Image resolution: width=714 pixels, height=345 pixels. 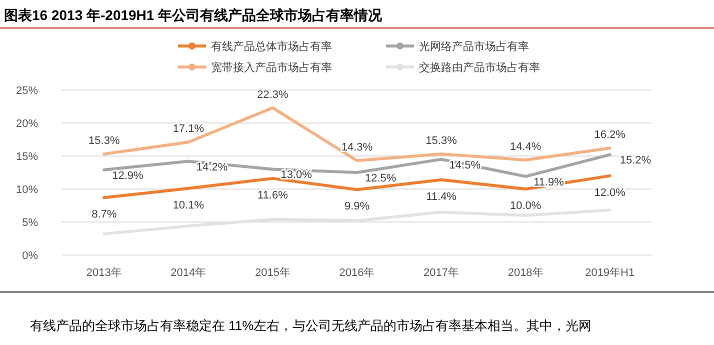 What do you see at coordinates (479, 67) in the screenshot?
I see `legend-label: 交换路由产品市场占有率` at bounding box center [479, 67].